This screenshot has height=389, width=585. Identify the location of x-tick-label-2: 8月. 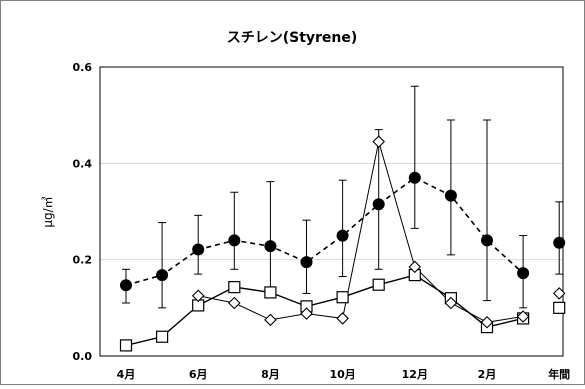
(270, 374).